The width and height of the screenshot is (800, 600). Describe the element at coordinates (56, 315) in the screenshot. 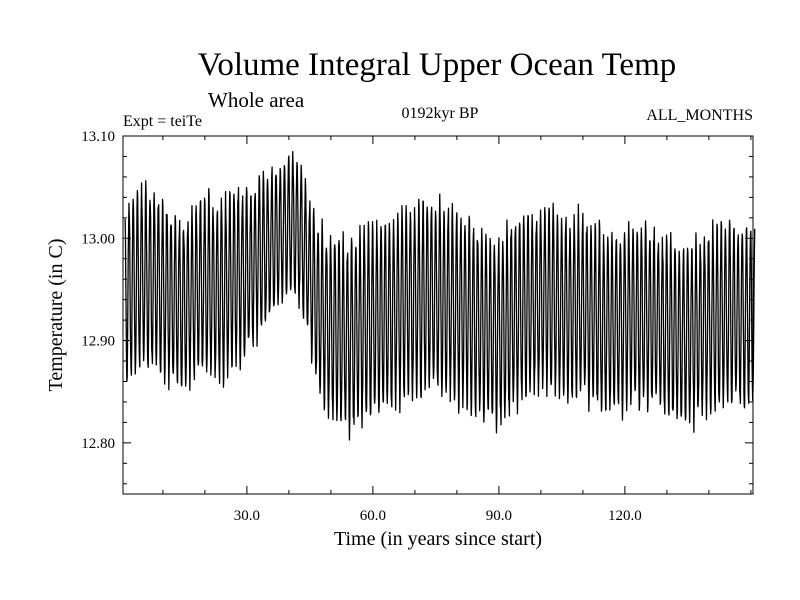

I see `y-axis-label: Temperature (in C)` at that location.